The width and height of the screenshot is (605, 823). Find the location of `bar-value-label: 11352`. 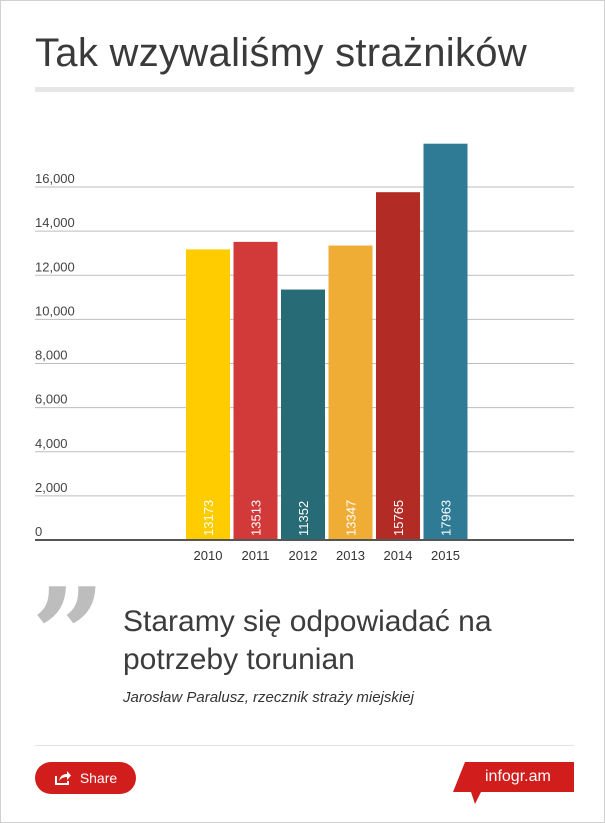

bar-value-label: 11352 is located at coordinates (303, 518).